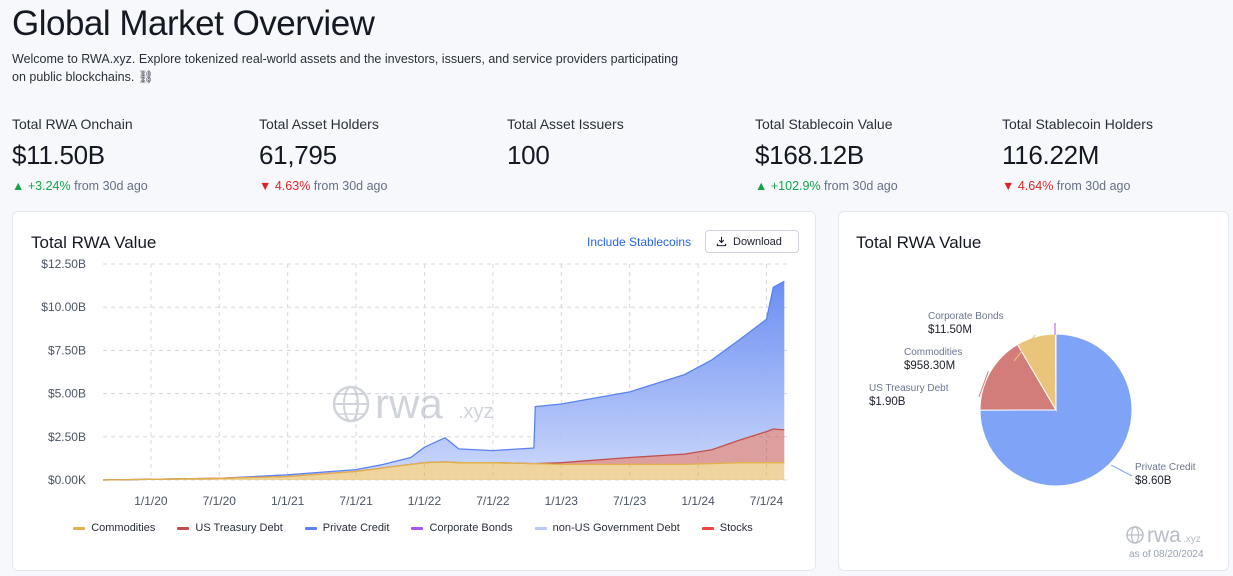 The height and width of the screenshot is (576, 1233). What do you see at coordinates (425, 501) in the screenshot?
I see `x-tick-label: 1/1/22` at bounding box center [425, 501].